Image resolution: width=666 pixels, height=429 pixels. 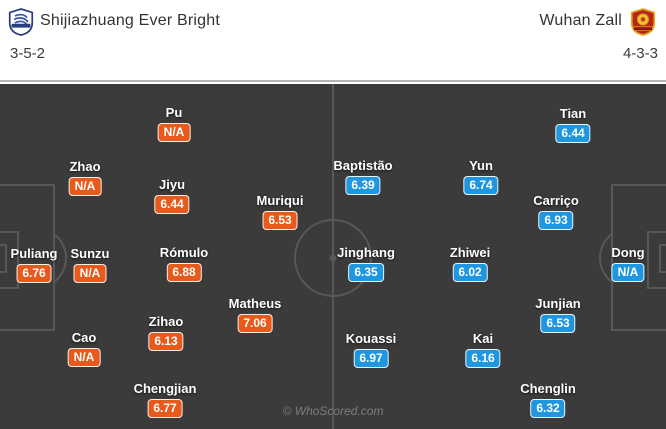 What do you see at coordinates (174, 112) in the screenshot?
I see `player-name: Pu` at bounding box center [174, 112].